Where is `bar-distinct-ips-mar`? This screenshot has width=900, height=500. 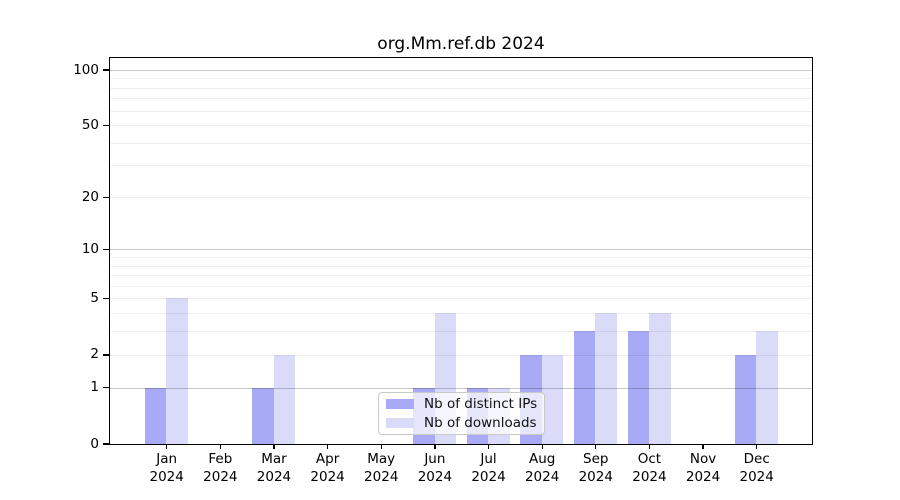 bar-distinct-ips-mar is located at coordinates (263, 415).